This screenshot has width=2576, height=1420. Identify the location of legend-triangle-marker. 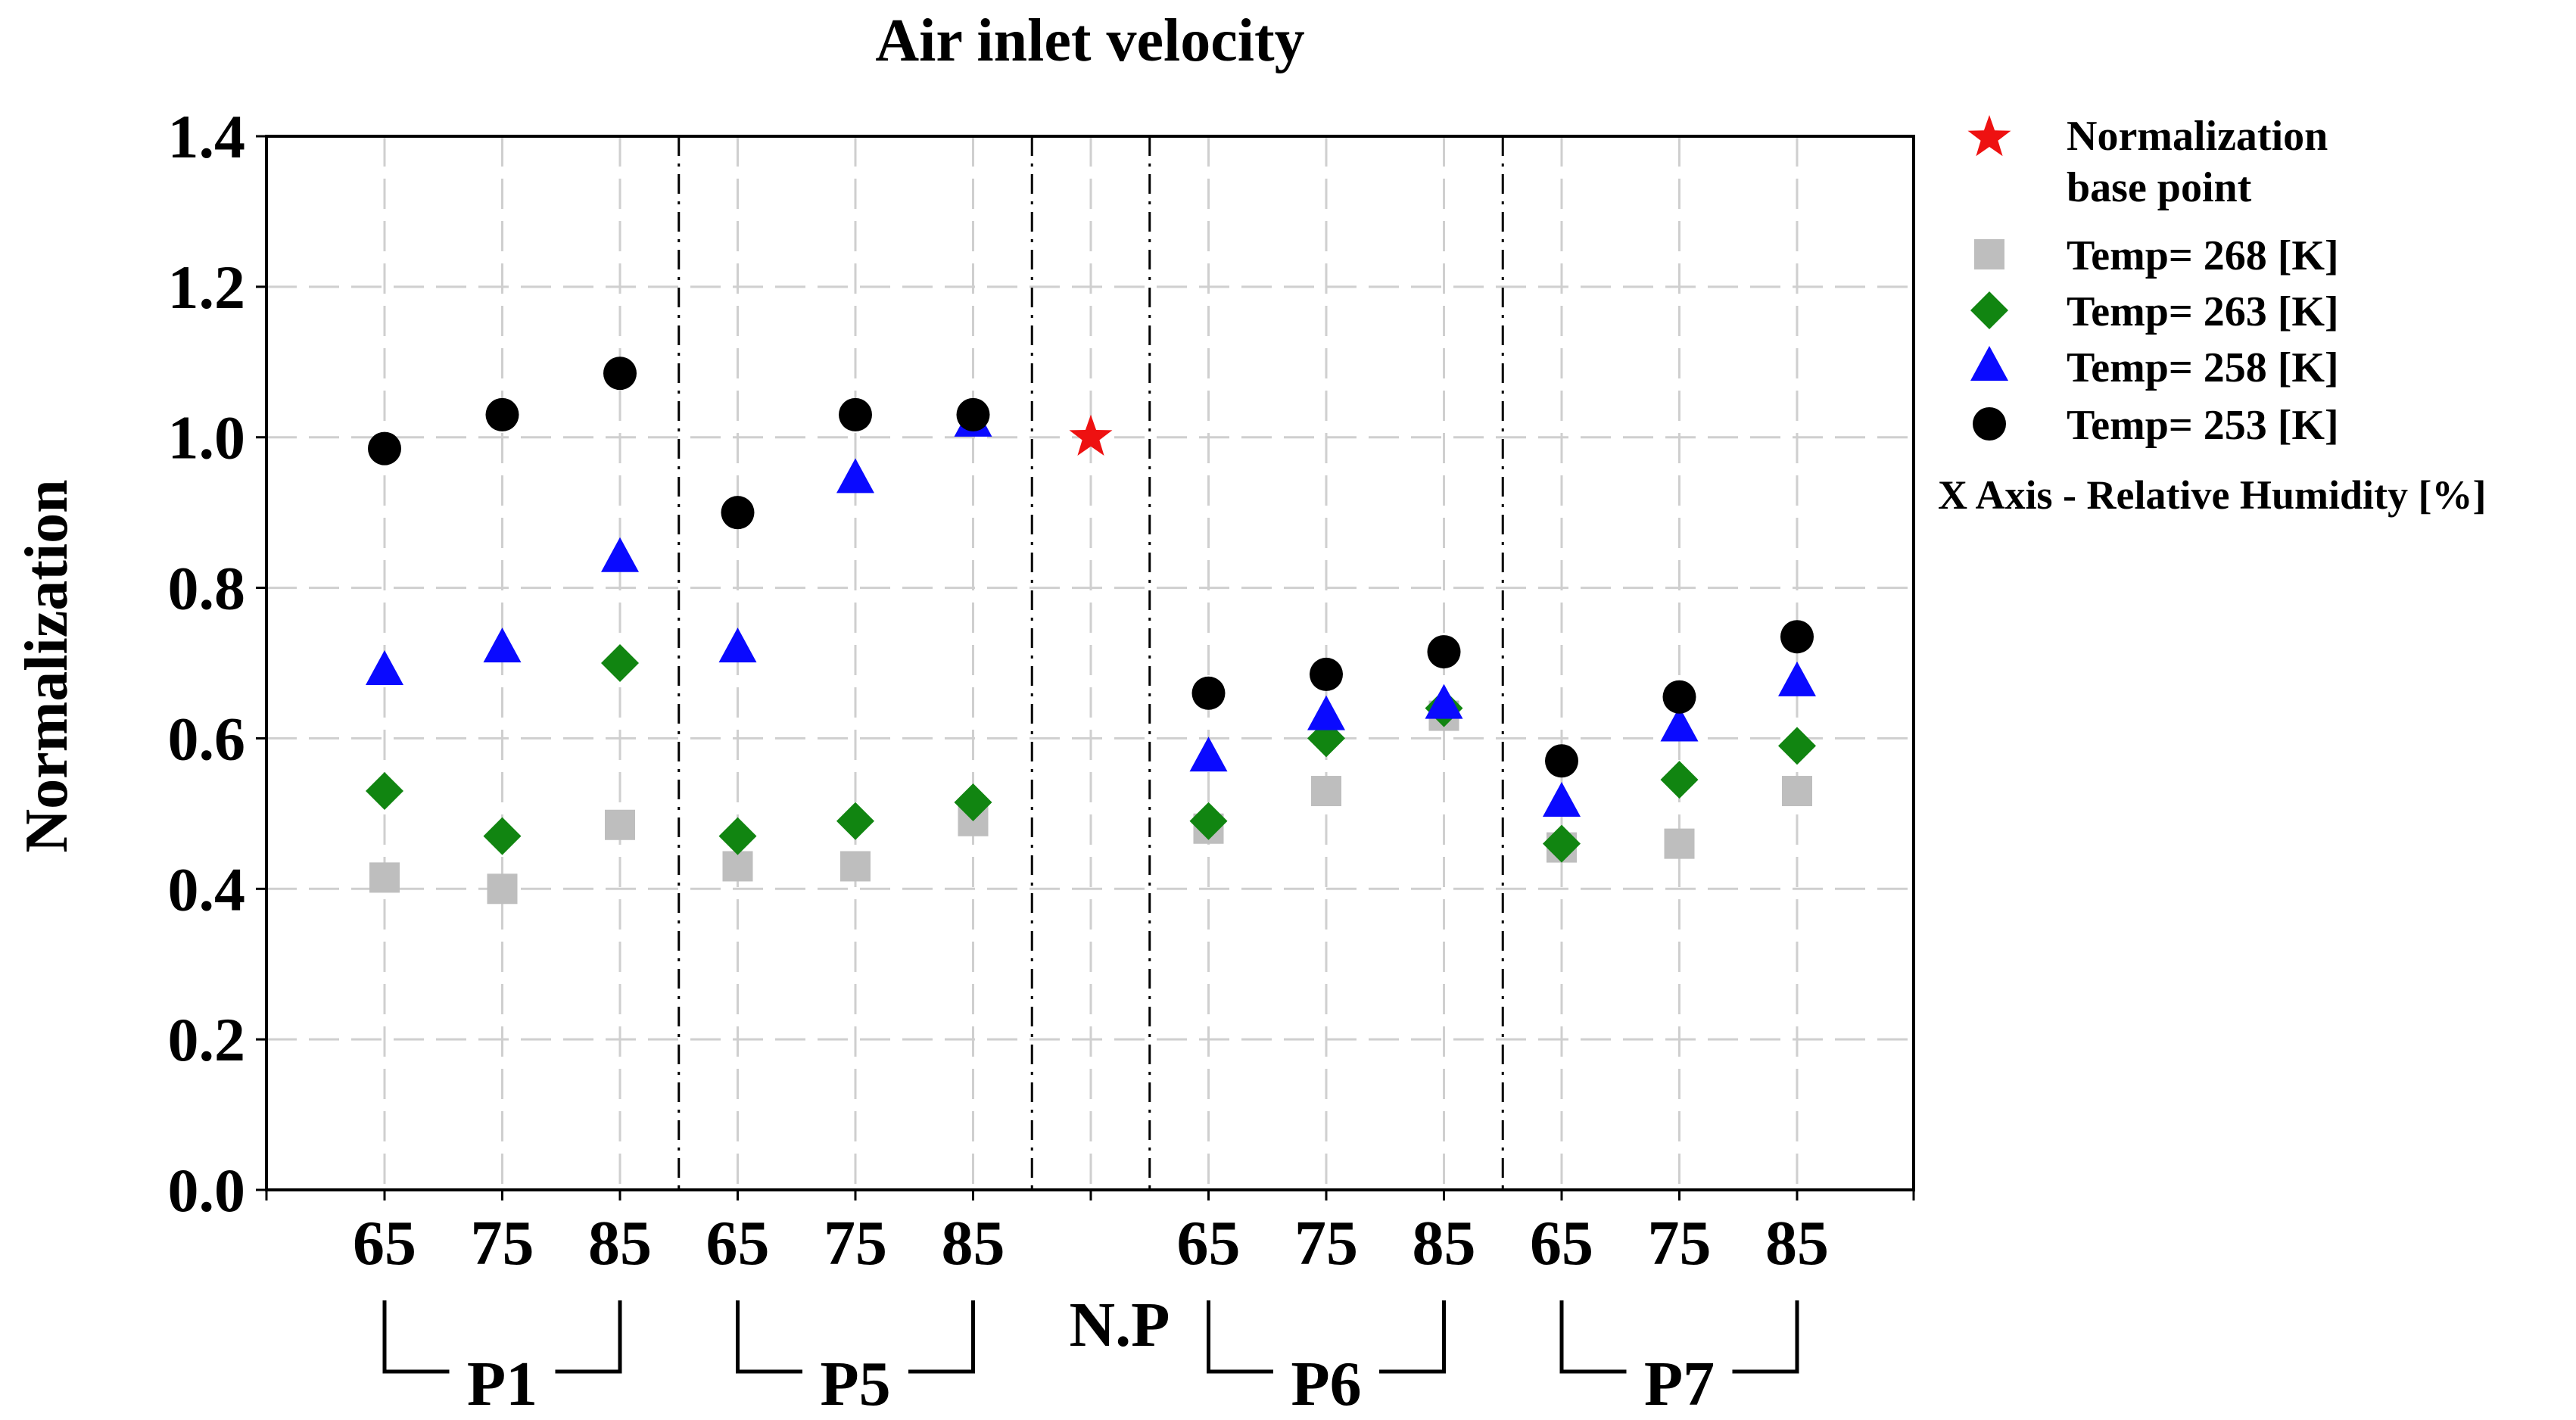
(1989, 363).